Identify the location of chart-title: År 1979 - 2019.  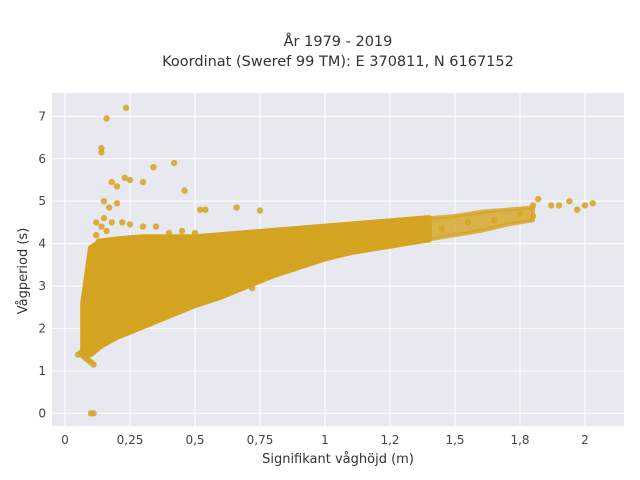
(338, 41).